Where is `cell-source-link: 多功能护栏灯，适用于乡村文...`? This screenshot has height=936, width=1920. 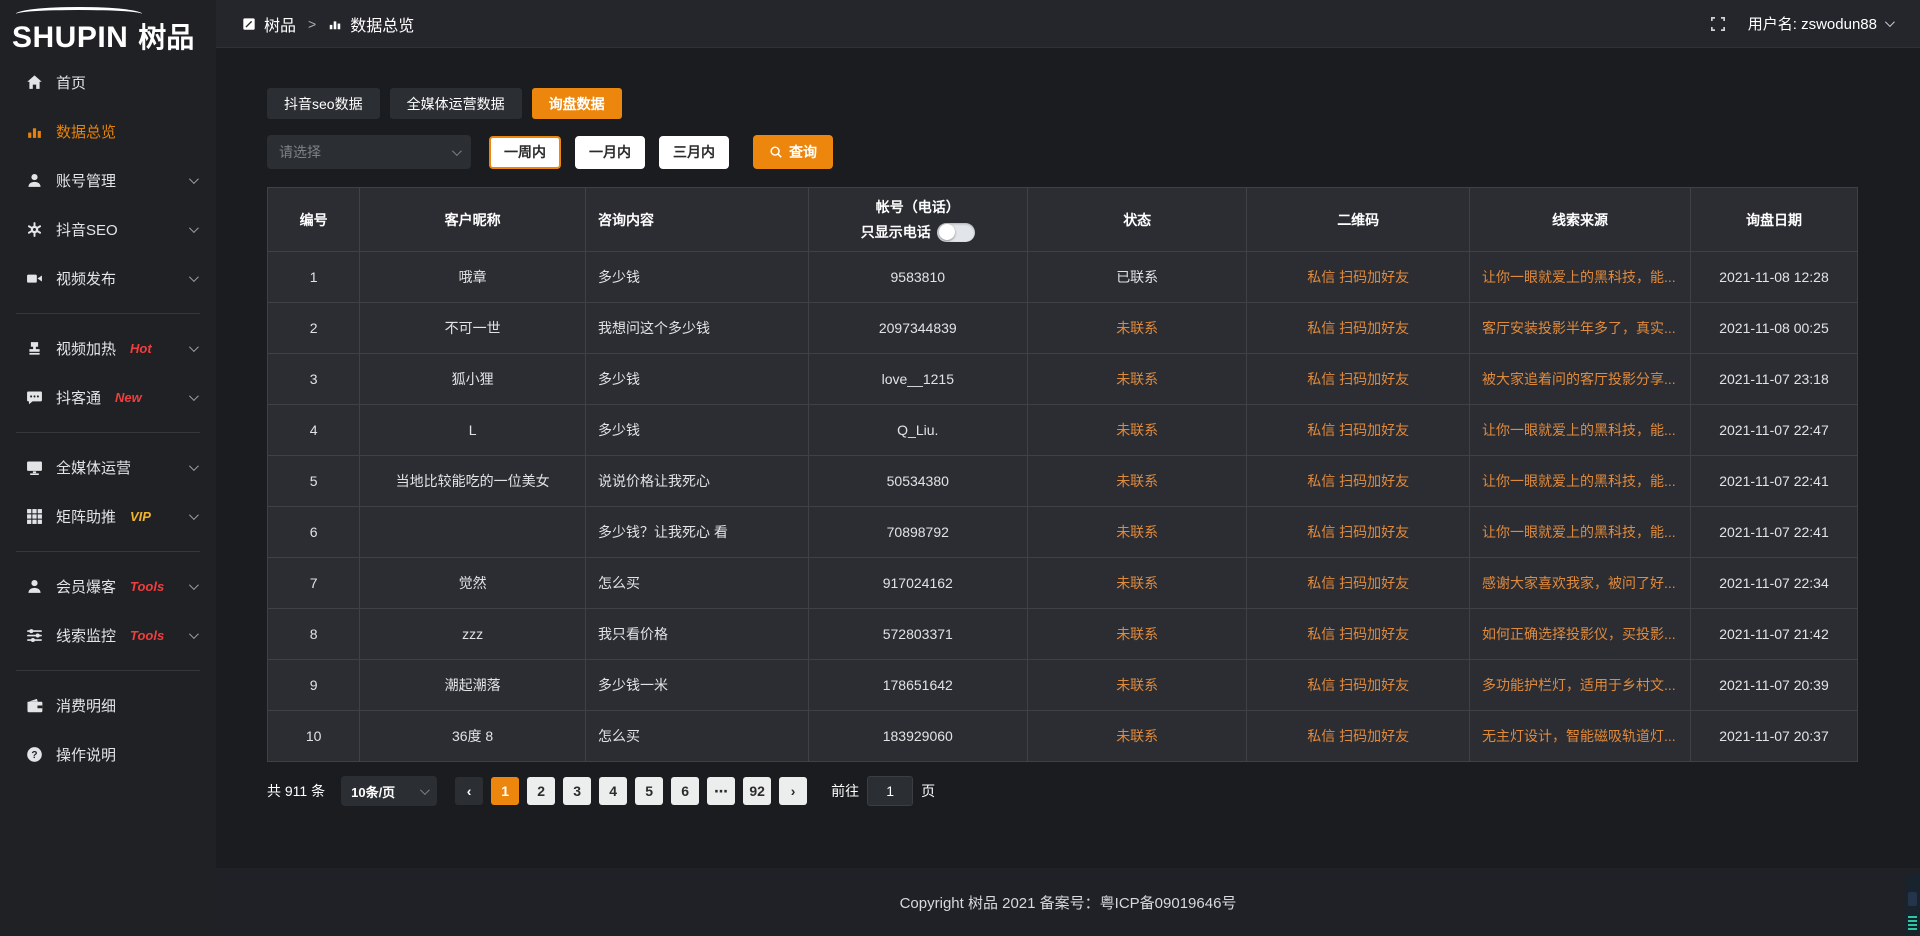
cell-source-link: 多功能护栏灯，适用于乡村文... is located at coordinates (1579, 685).